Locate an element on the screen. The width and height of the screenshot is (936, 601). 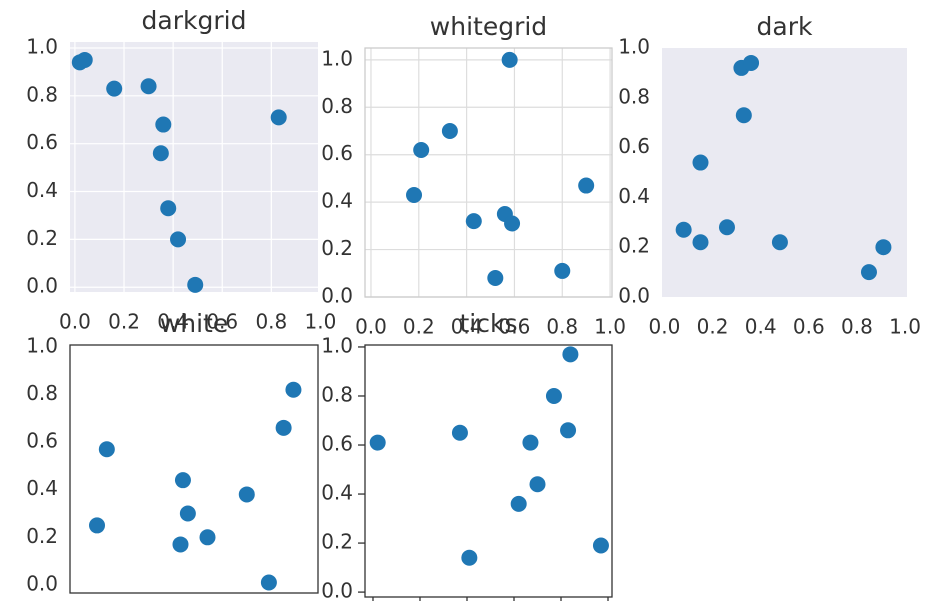
subplot-title: darkgrid is located at coordinates (194, 20).